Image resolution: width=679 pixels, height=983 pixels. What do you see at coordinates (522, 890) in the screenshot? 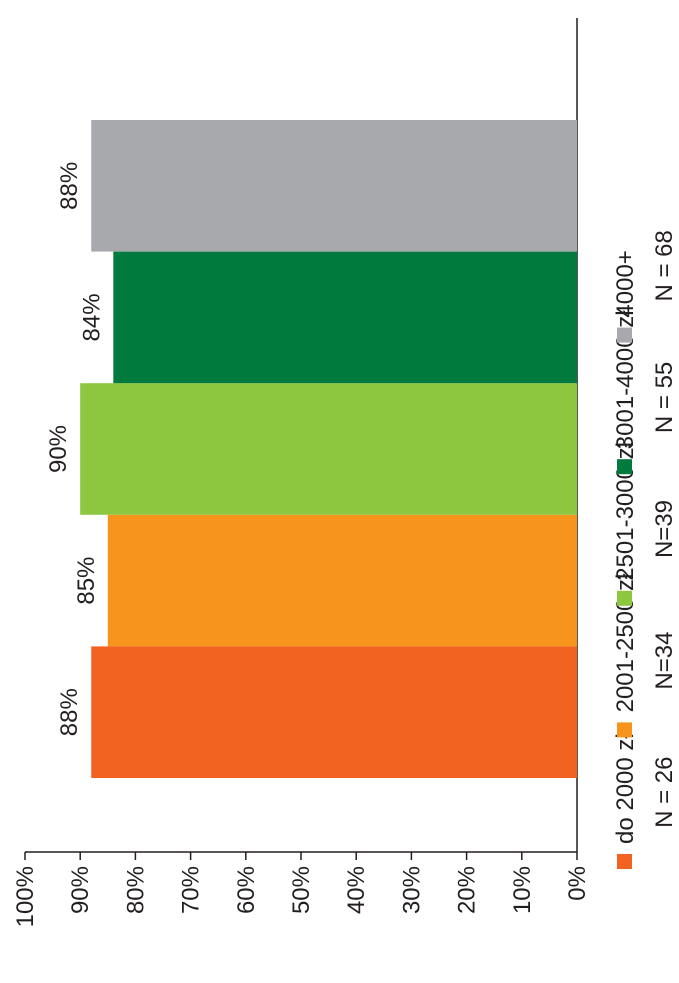
I see `value-axis-tick-label: 10%` at bounding box center [522, 890].